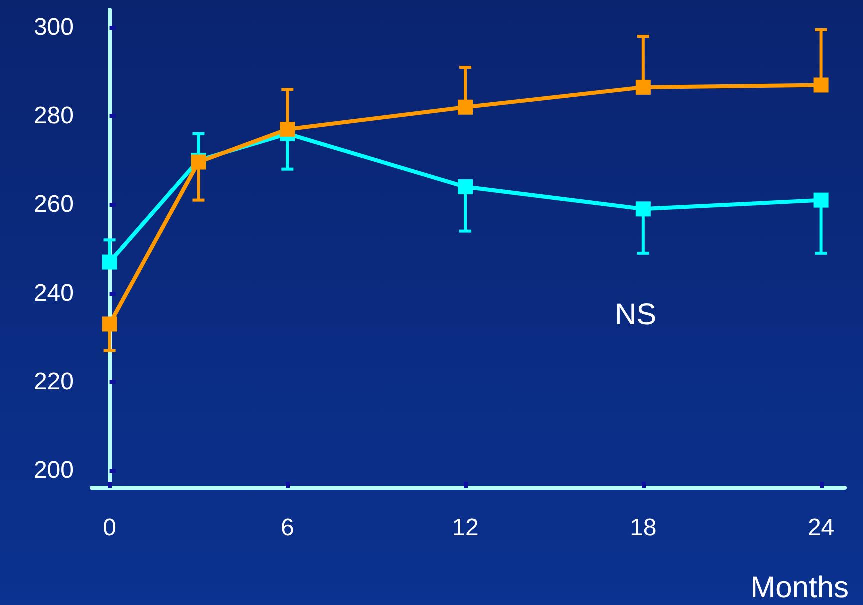 This screenshot has width=863, height=605. What do you see at coordinates (109, 528) in the screenshot?
I see `x-tick-label: 0` at bounding box center [109, 528].